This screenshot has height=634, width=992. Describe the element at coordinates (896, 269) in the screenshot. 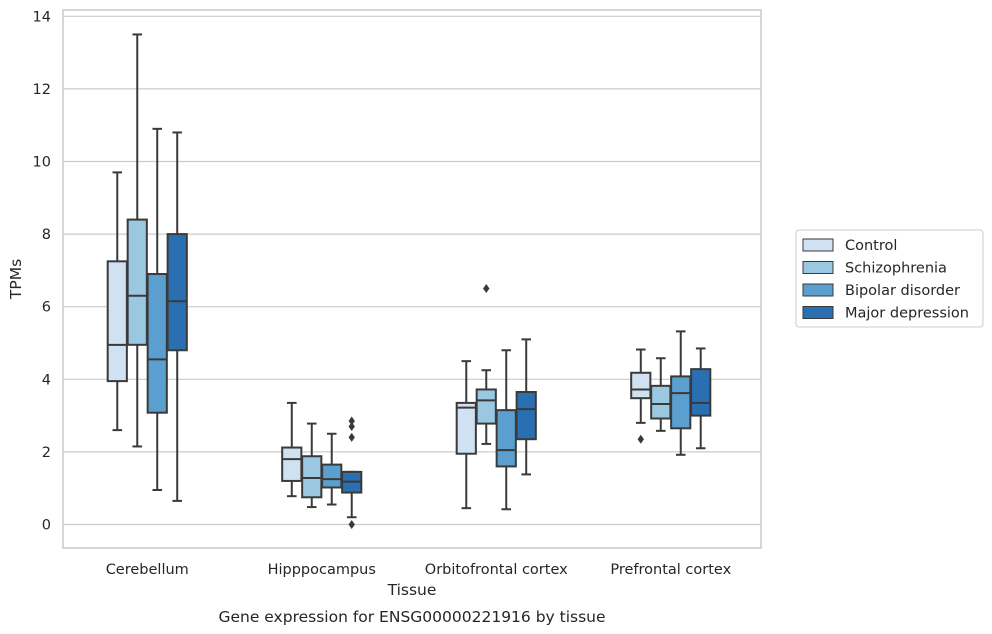

I see `legend-label: Schizophrenia` at that location.